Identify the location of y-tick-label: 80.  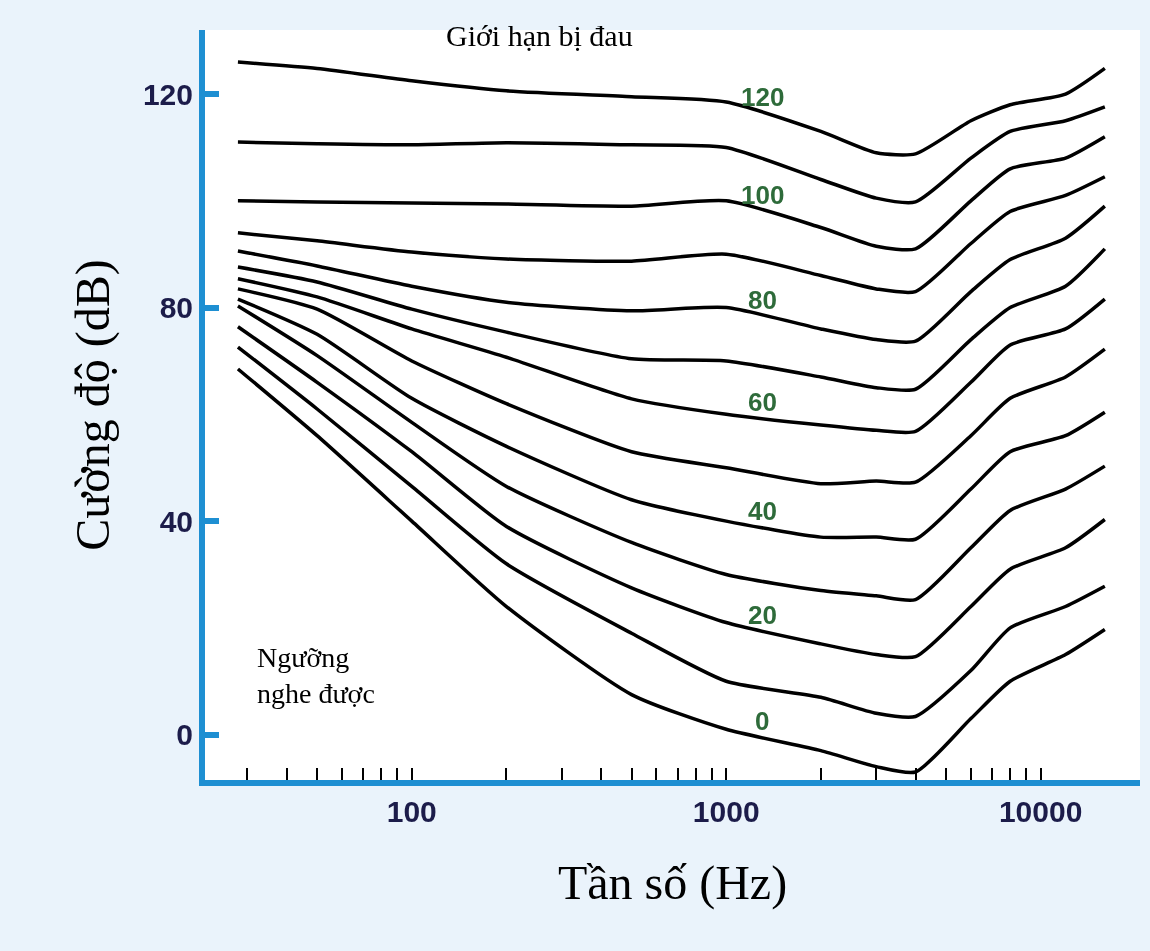
(176, 308).